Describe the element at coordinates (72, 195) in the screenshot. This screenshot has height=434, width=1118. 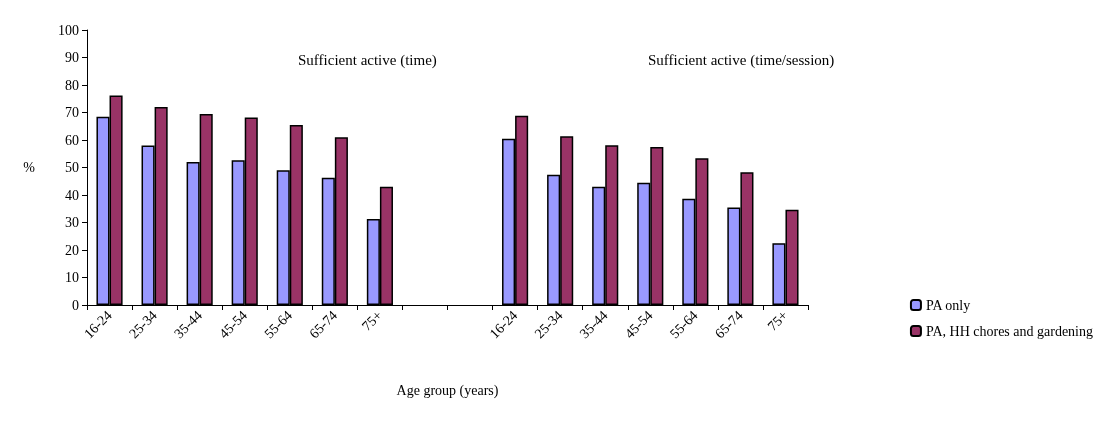
I see `y-tick-label: 40` at that location.